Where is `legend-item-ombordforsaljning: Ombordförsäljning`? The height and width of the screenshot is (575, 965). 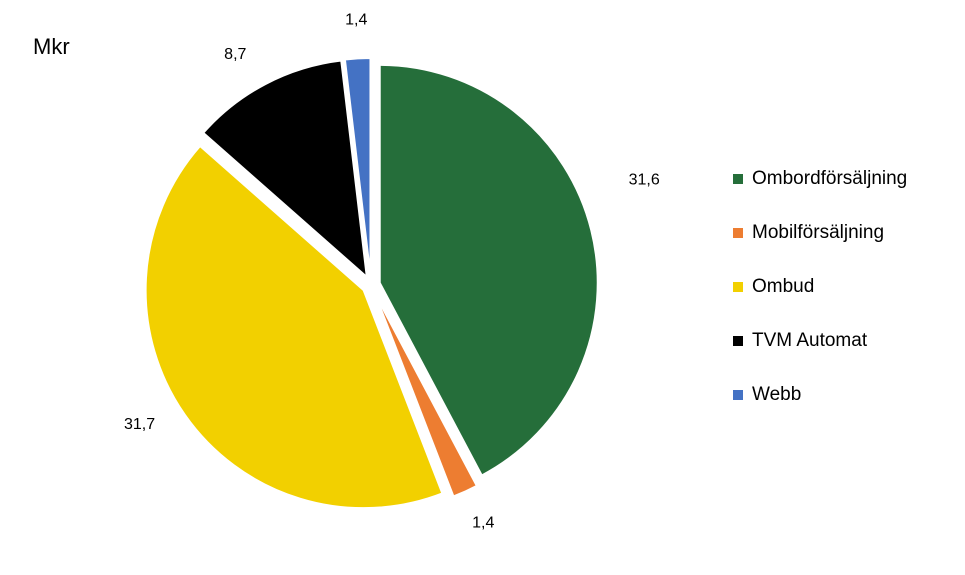 legend-item-ombordforsaljning: Ombordförsäljning is located at coordinates (820, 179).